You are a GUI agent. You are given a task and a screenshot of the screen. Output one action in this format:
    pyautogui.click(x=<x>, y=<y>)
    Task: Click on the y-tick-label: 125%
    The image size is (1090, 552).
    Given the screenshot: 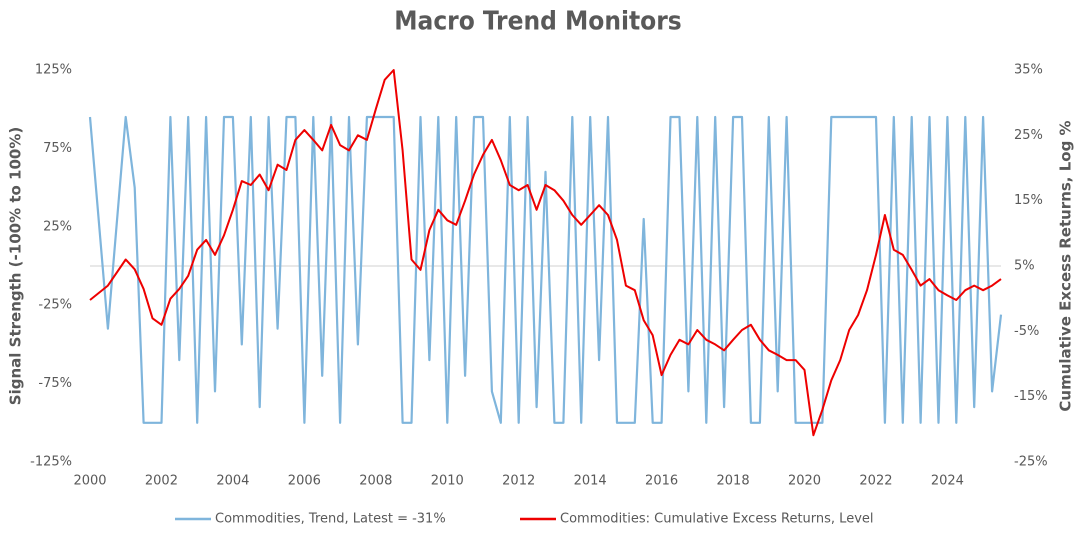 What is the action you would take?
    pyautogui.click(x=53, y=70)
    